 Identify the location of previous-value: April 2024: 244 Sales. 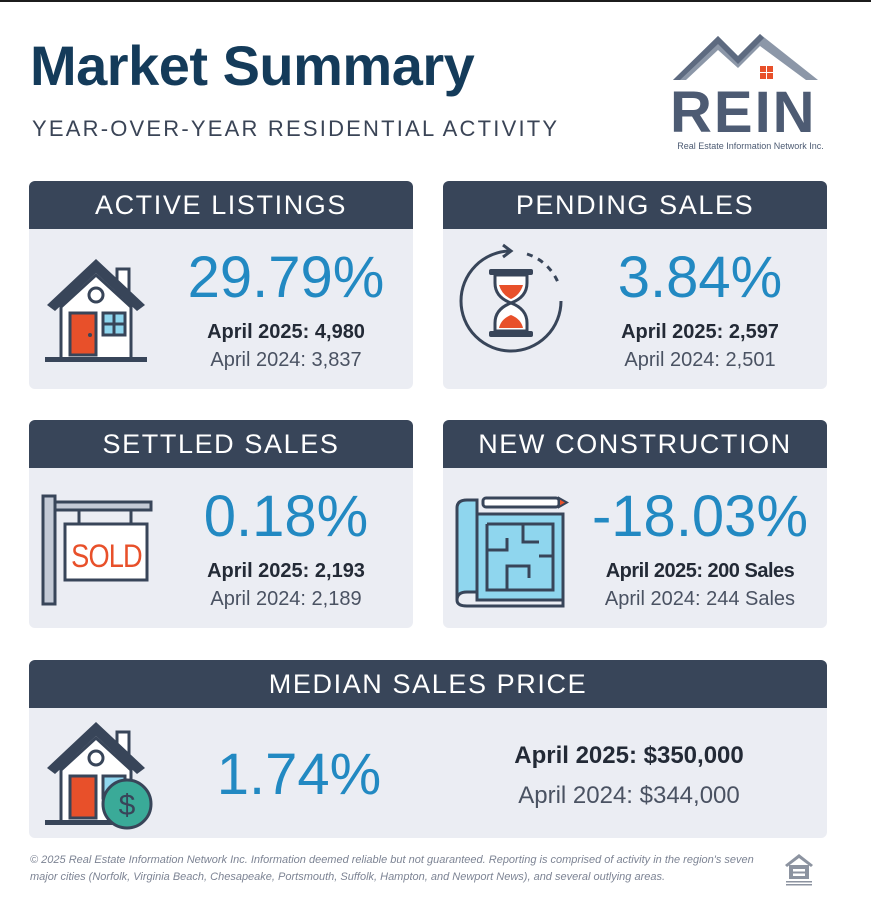
(700, 599).